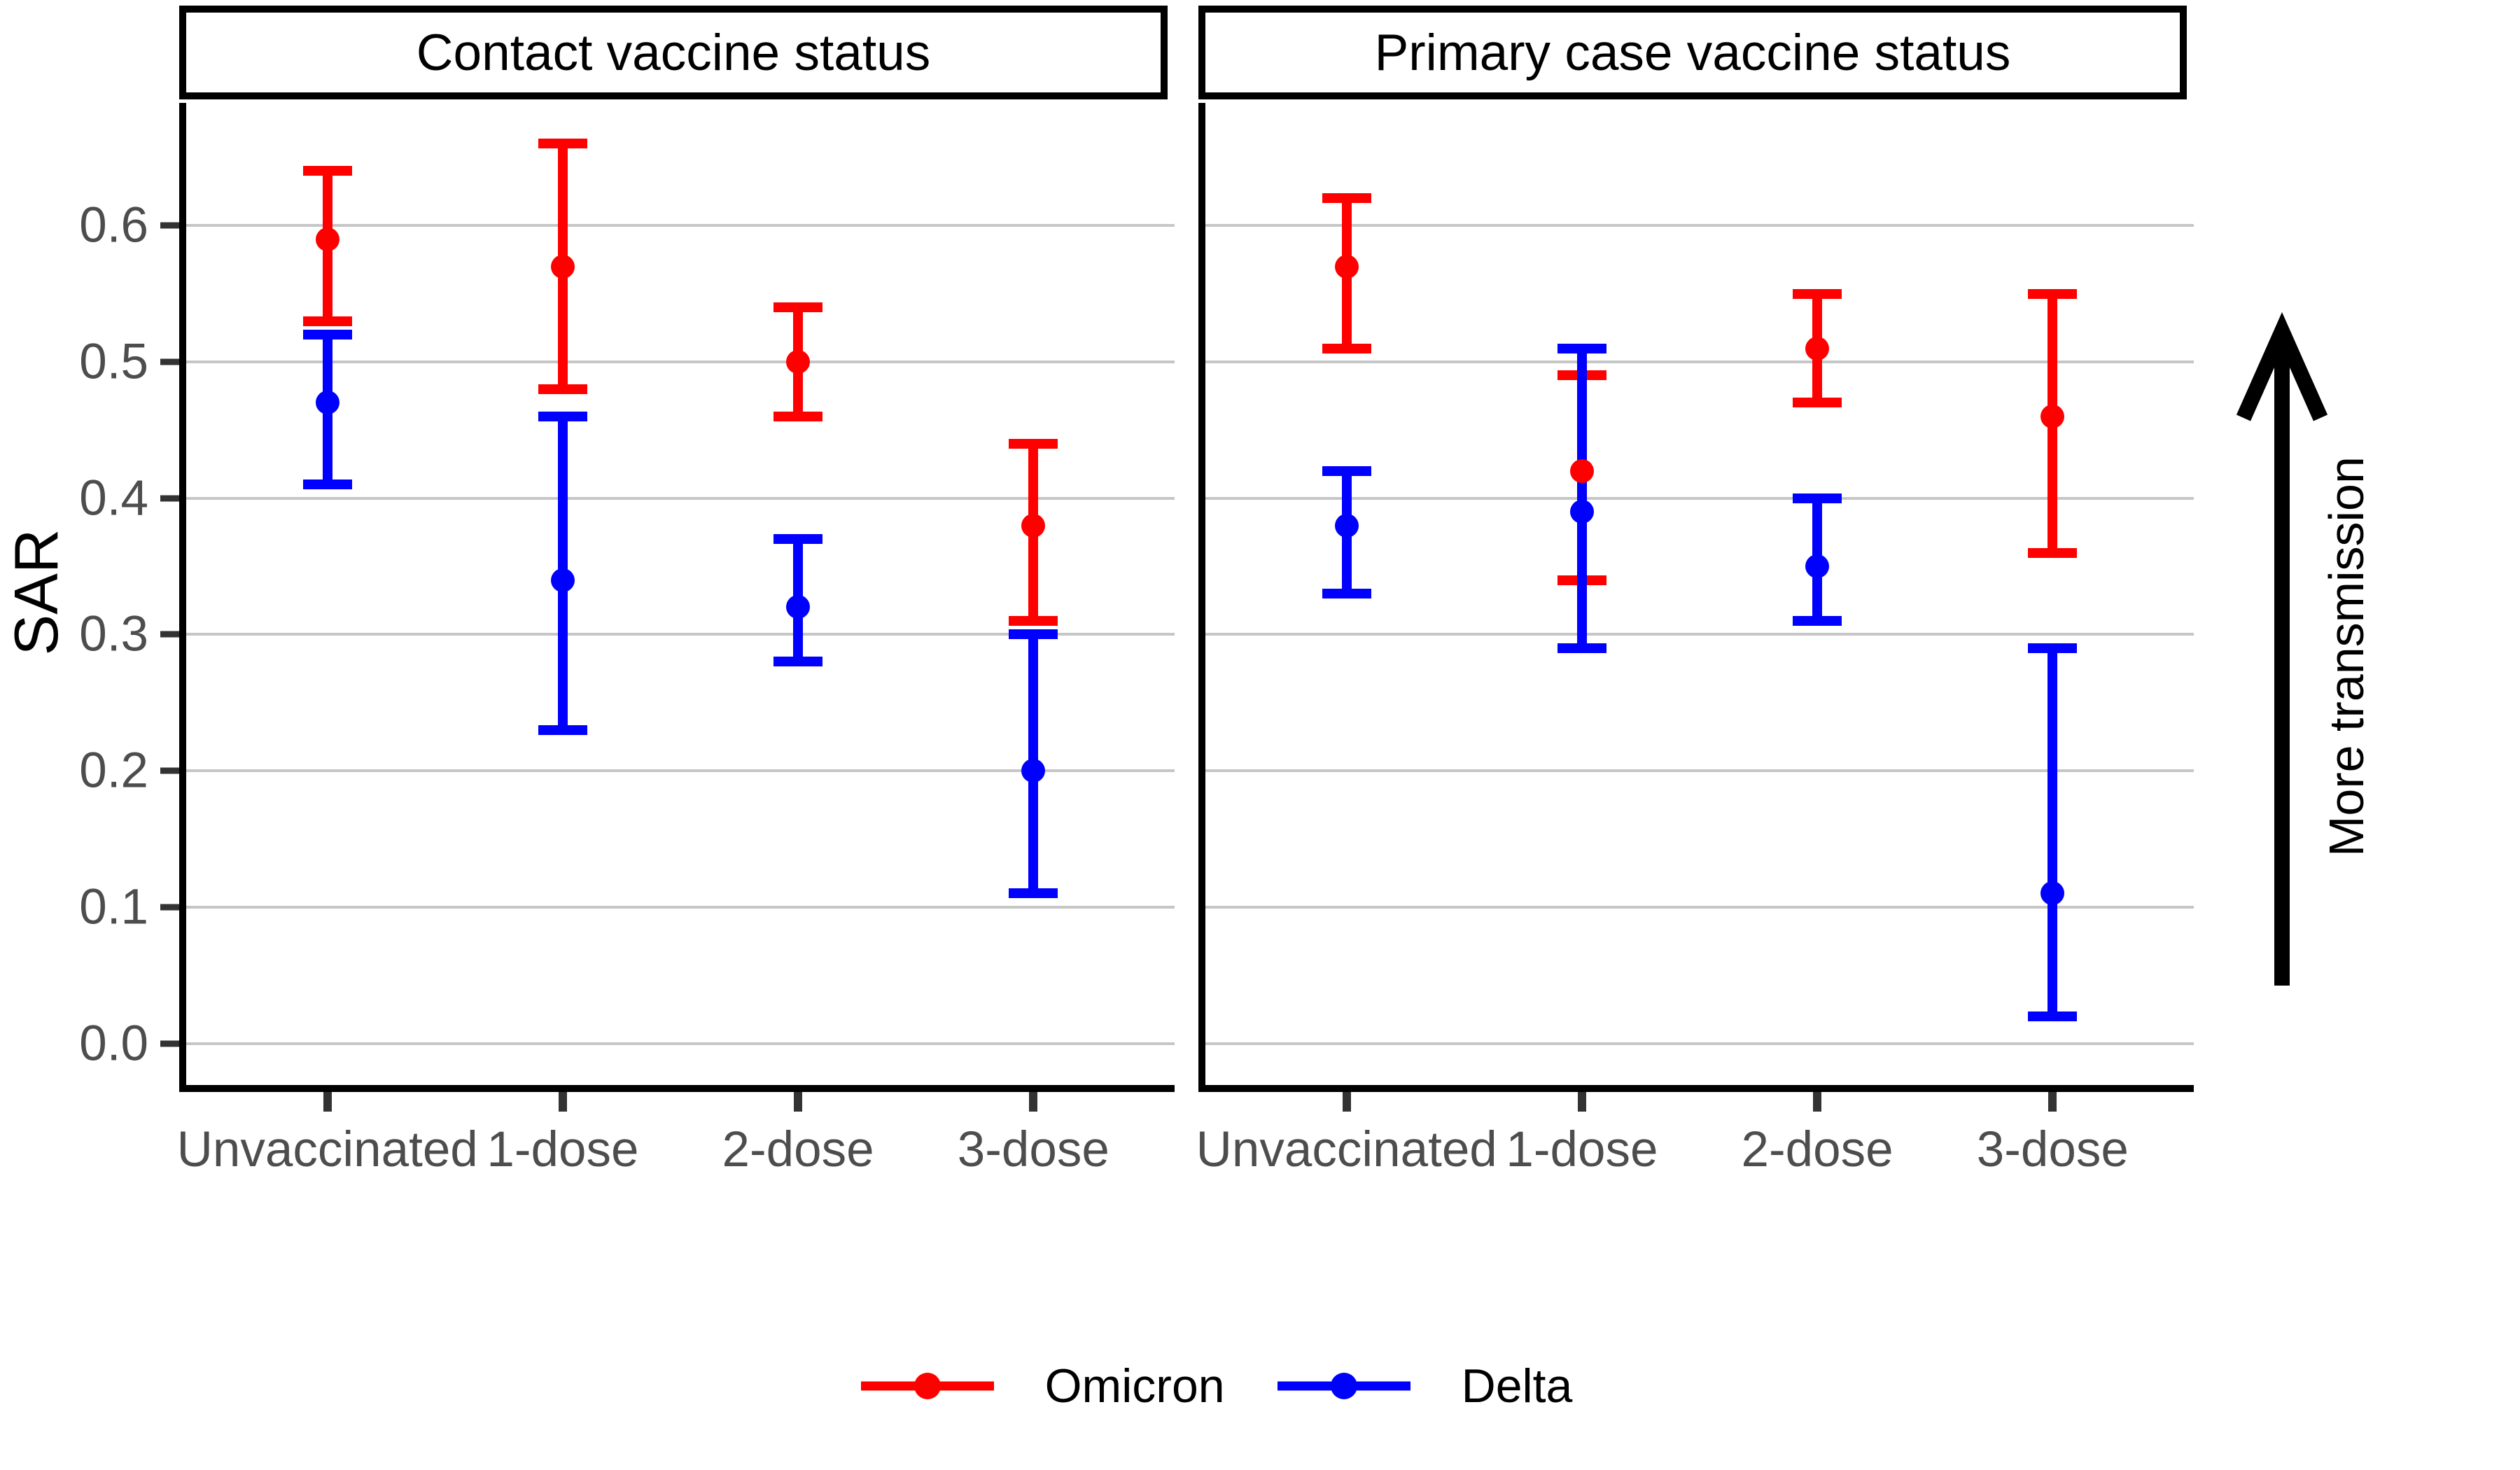  What do you see at coordinates (2282, 649) in the screenshot?
I see `up-arrow-icon` at bounding box center [2282, 649].